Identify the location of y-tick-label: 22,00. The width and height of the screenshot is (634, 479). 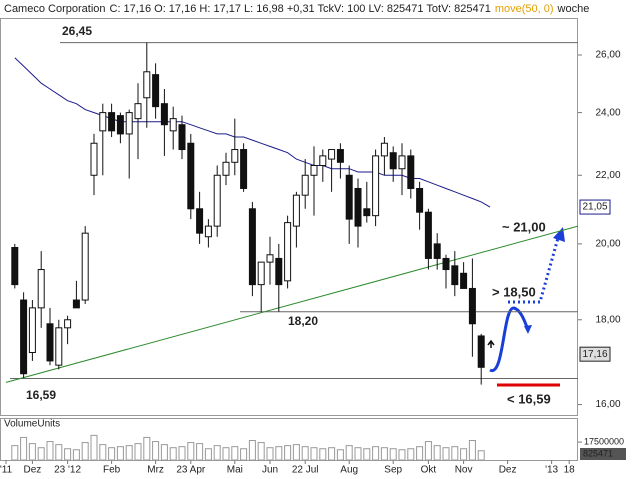
(607, 175).